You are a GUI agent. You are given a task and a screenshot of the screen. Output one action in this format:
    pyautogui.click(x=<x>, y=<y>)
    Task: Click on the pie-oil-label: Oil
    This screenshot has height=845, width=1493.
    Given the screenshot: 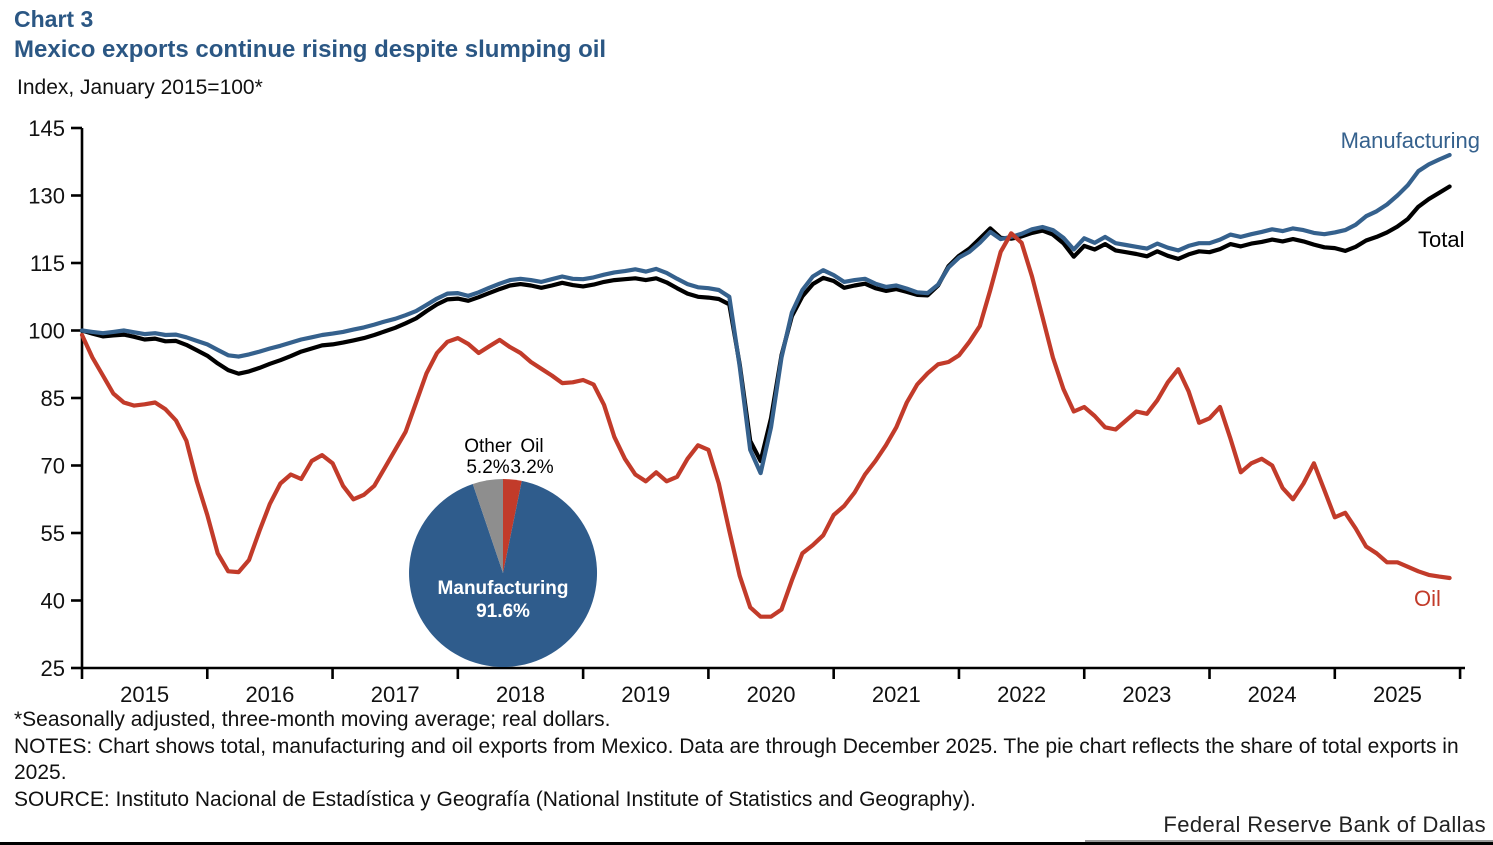 What is the action you would take?
    pyautogui.click(x=532, y=446)
    